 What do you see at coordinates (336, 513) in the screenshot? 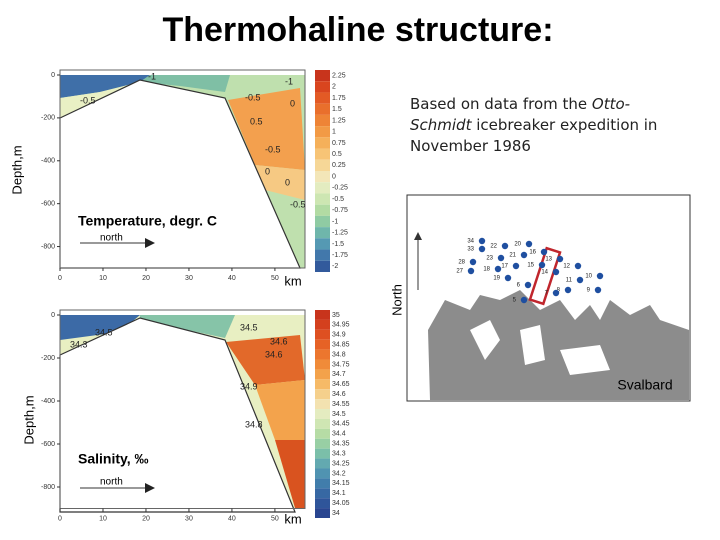
I see `colorbar-label: 34` at bounding box center [336, 513].